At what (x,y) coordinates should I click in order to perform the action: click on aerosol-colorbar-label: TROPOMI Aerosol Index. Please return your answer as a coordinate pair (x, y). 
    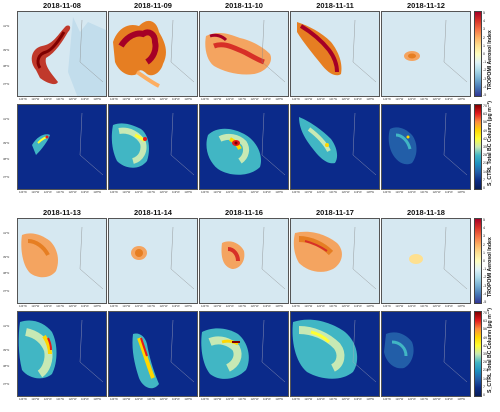
    Looking at the image, I should click on (490, 267).